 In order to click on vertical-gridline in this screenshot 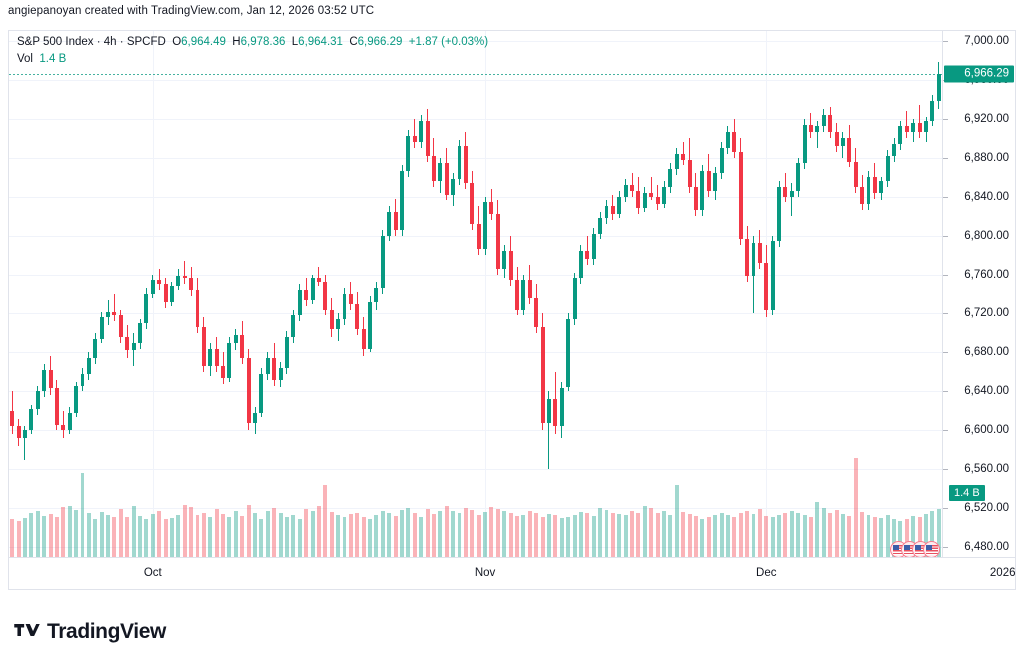, I will do `click(486, 294)`.